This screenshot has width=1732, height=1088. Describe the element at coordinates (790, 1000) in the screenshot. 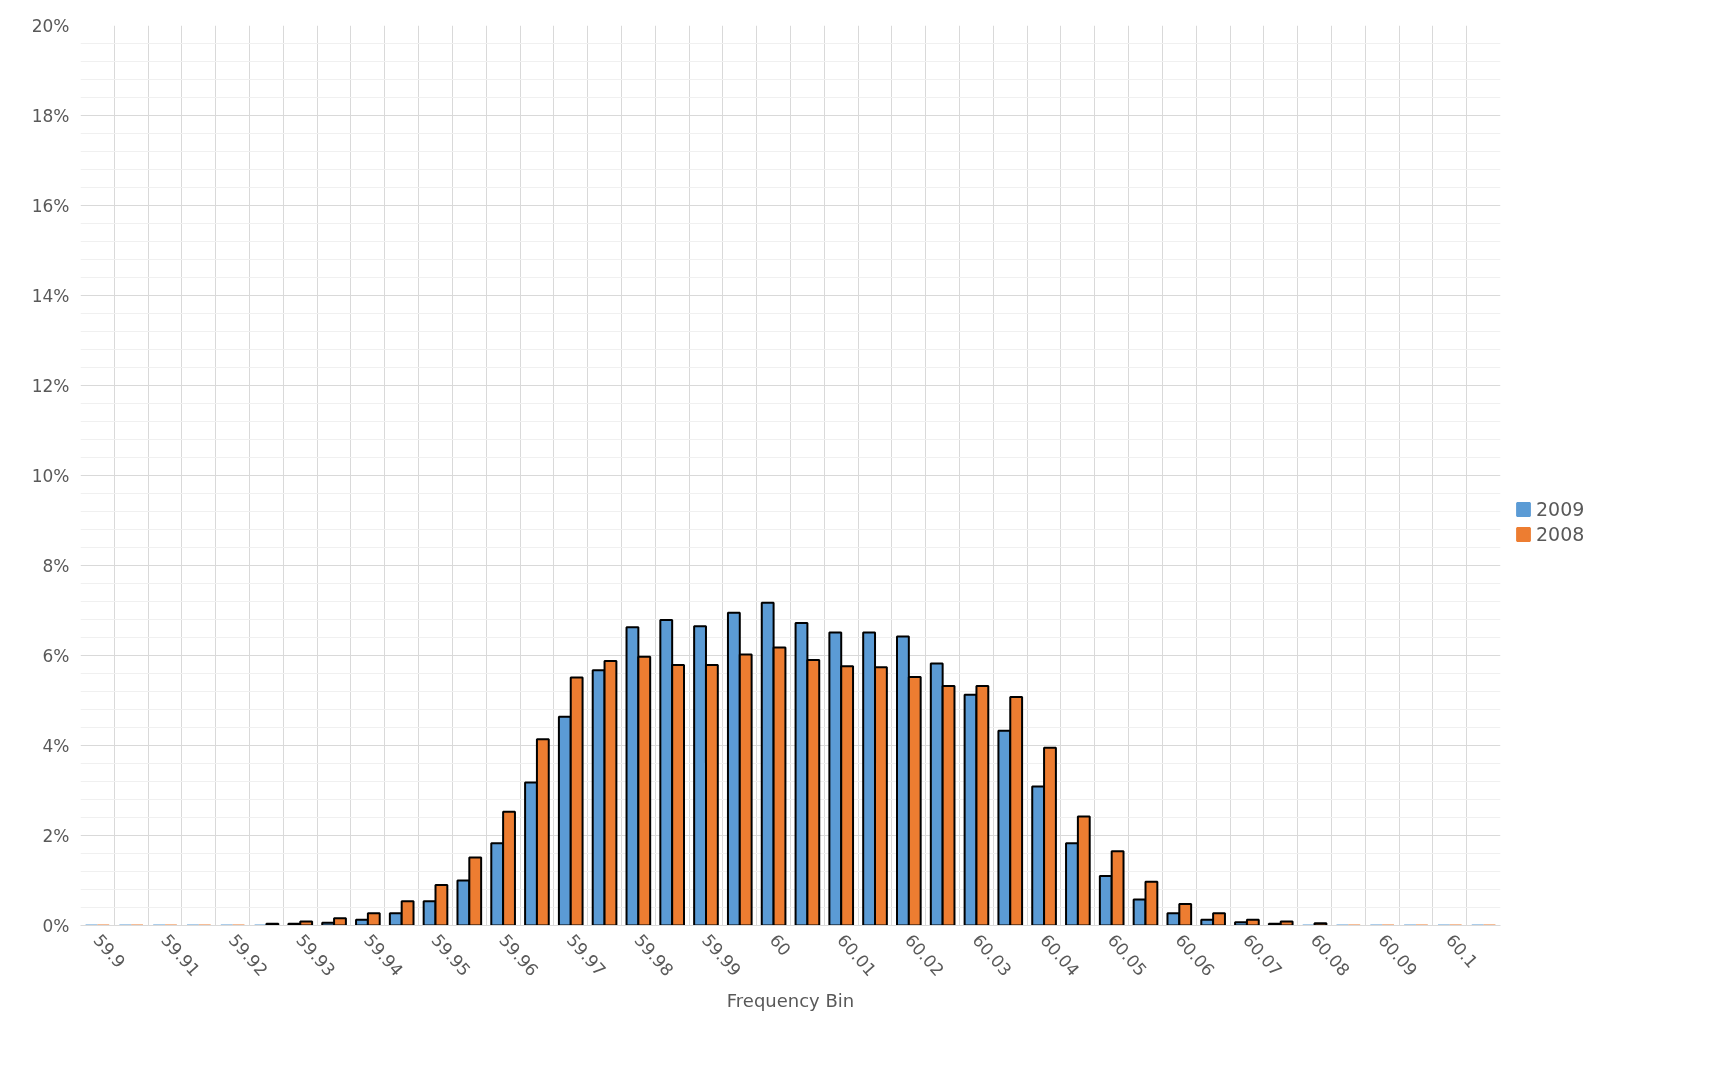

I see `x-axis-title: Frequency Bin` at that location.